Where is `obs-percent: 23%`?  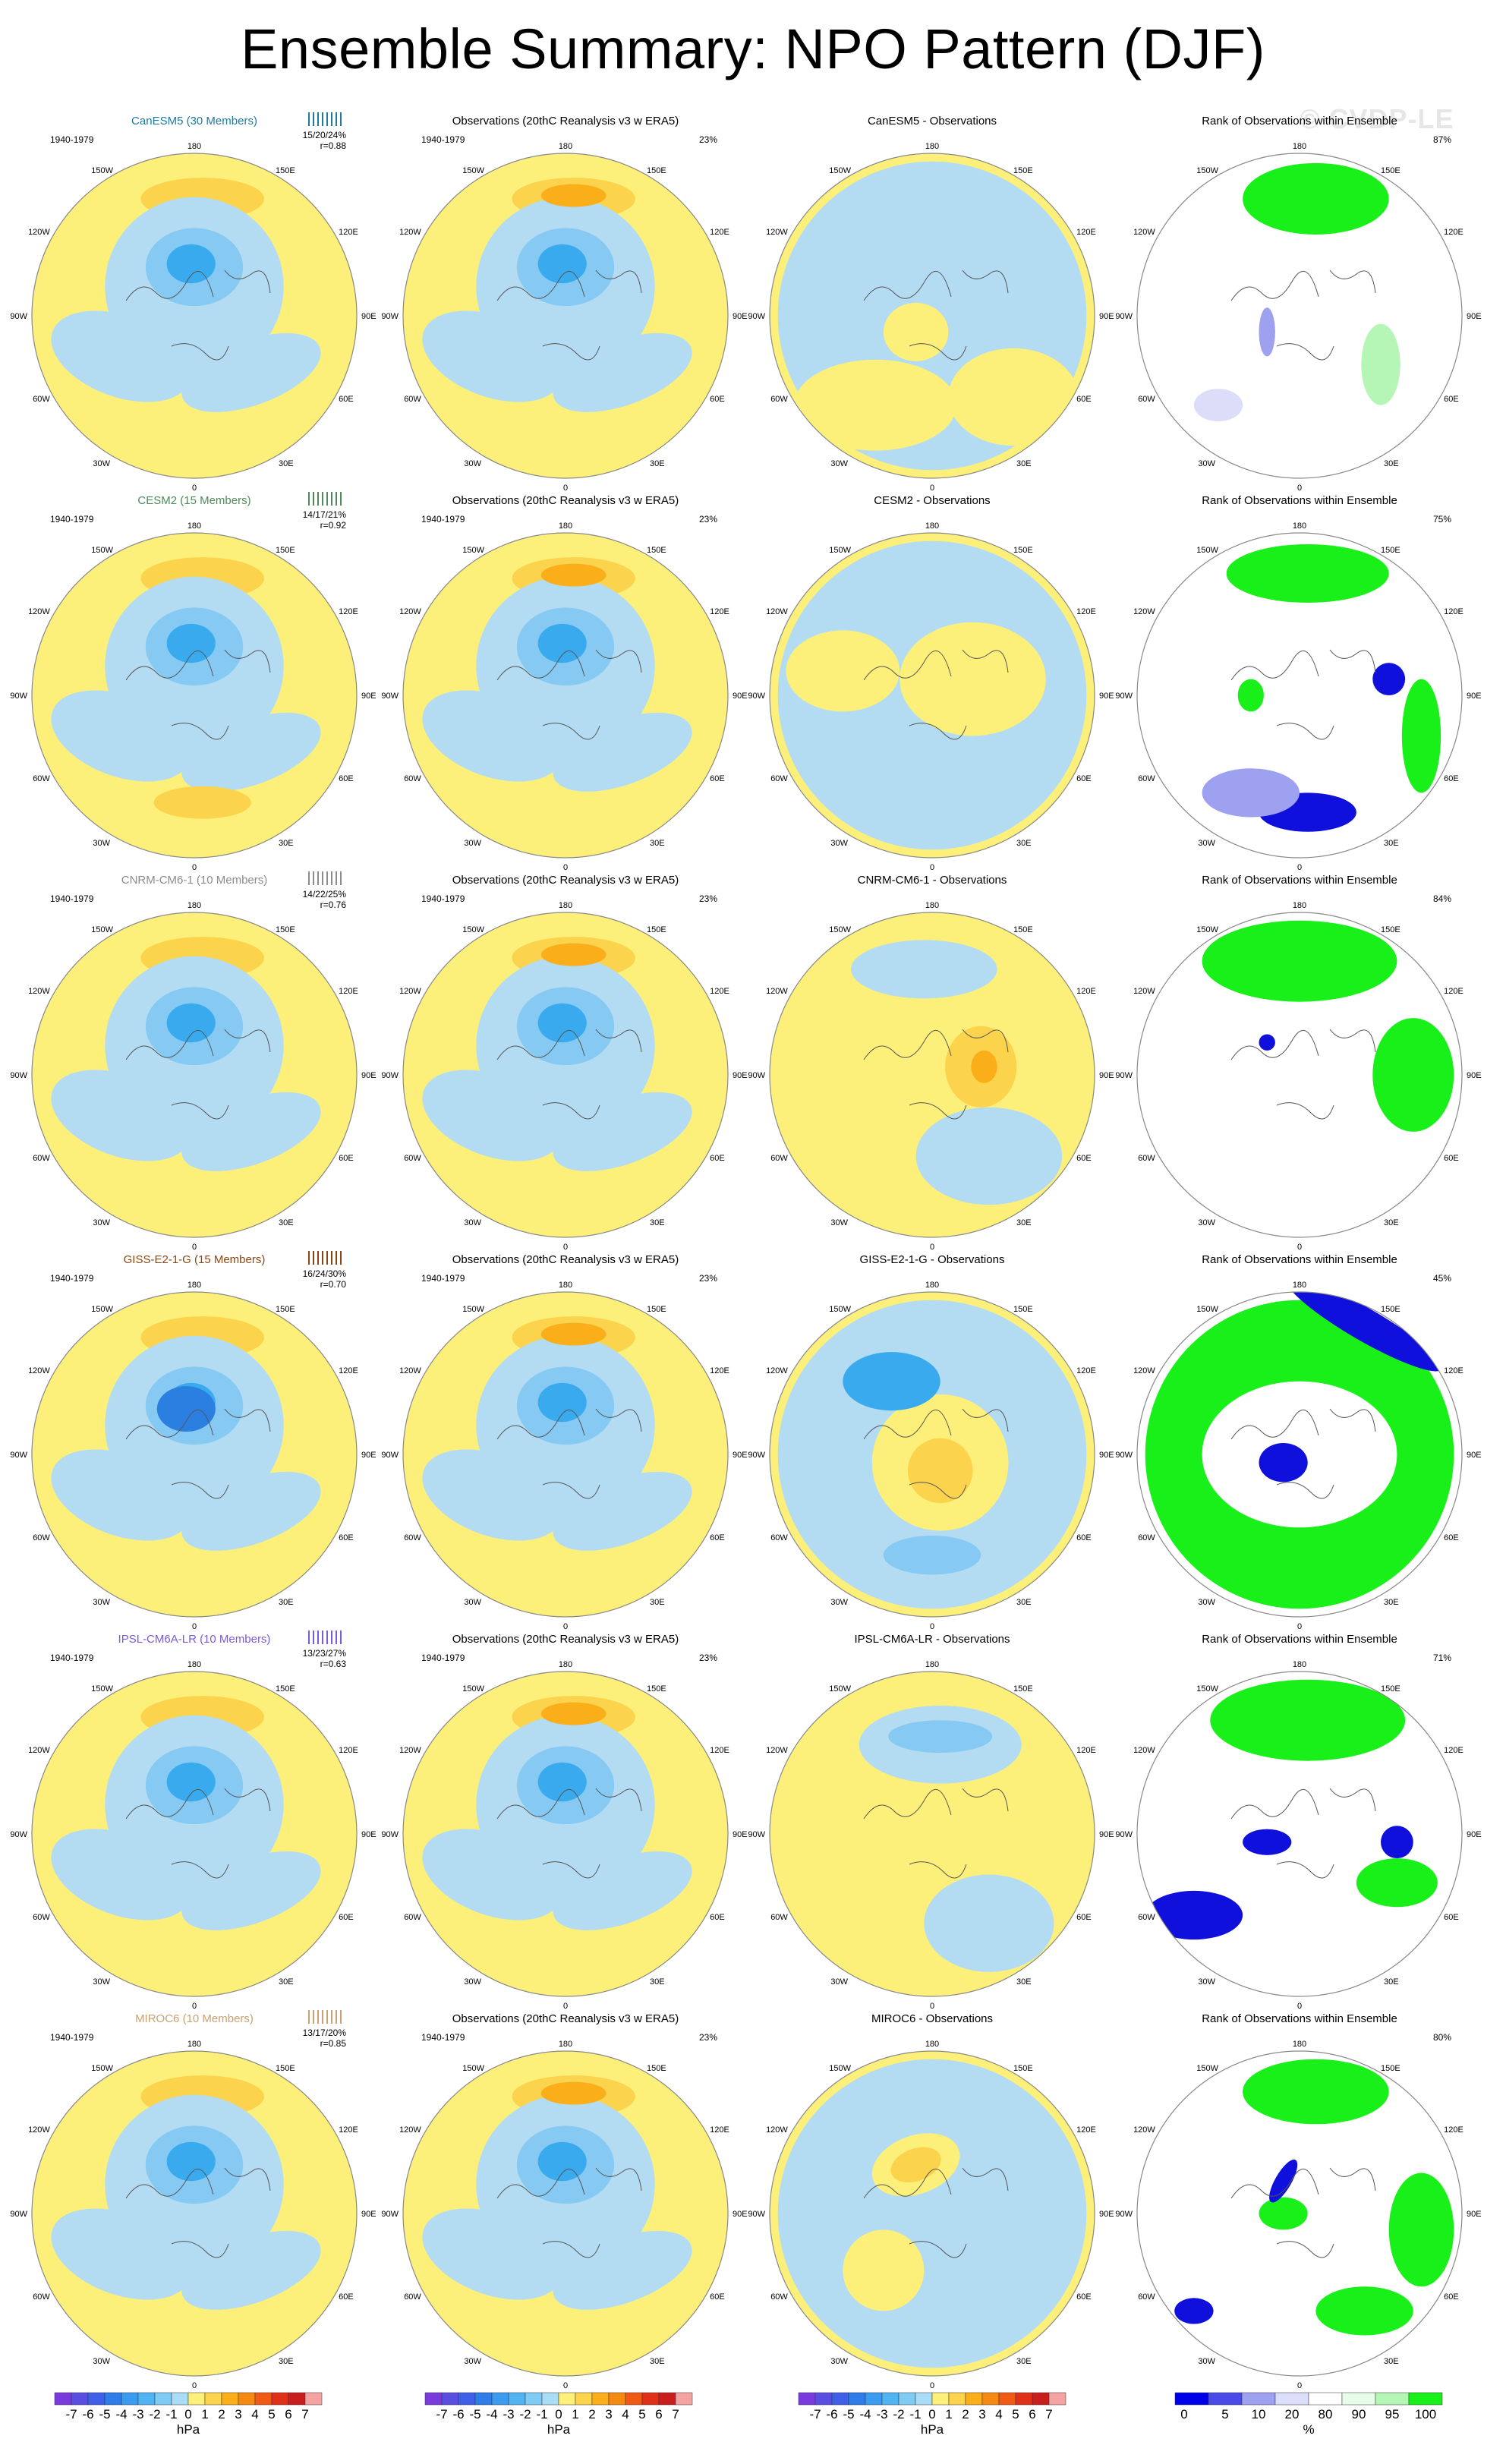 obs-percent: 23% is located at coordinates (708, 1278).